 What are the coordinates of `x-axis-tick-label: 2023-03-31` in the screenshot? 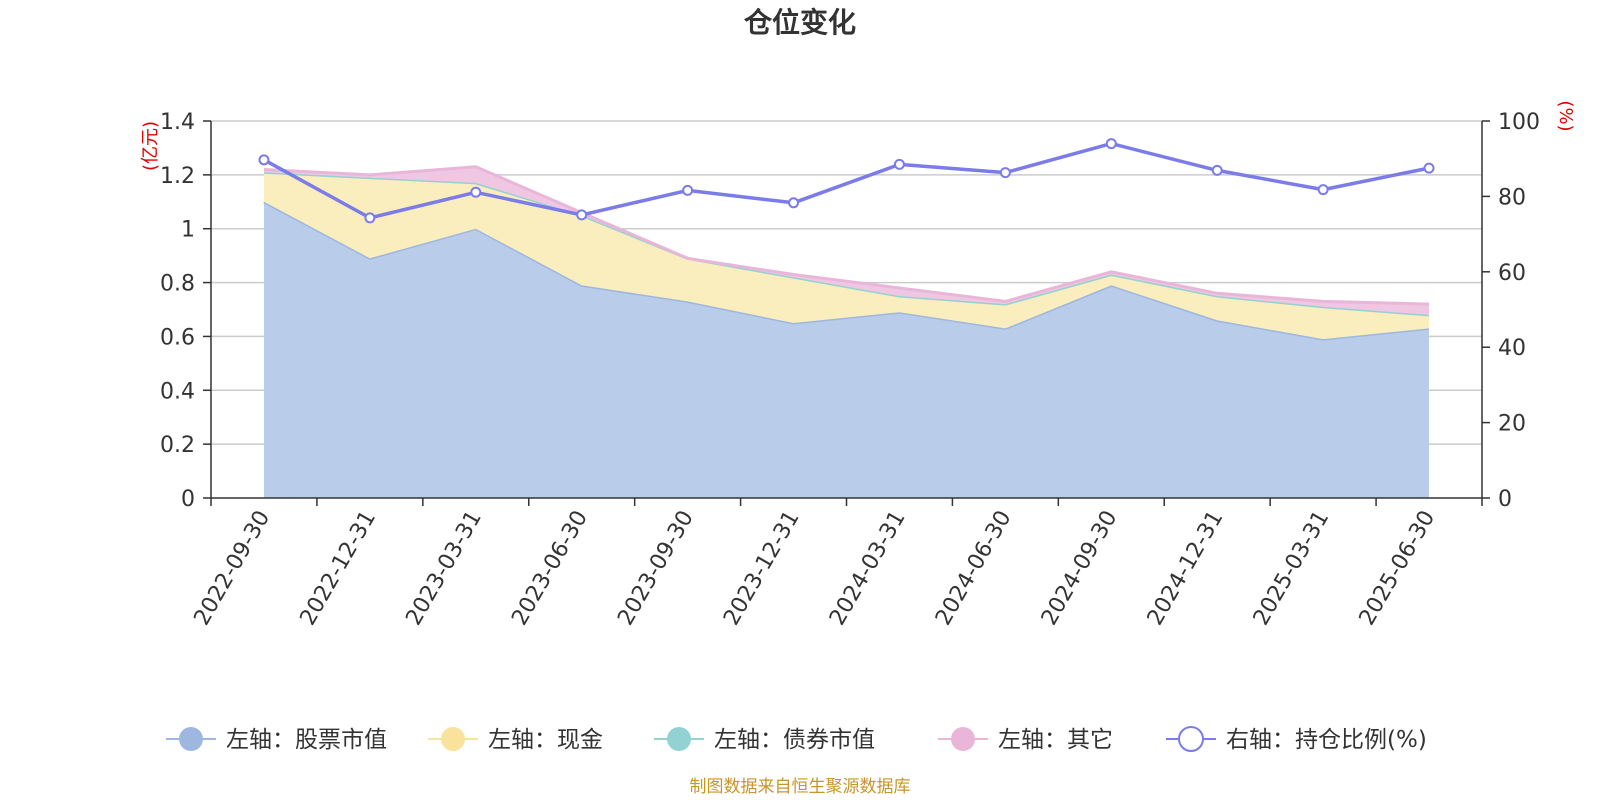 It's located at (444, 568).